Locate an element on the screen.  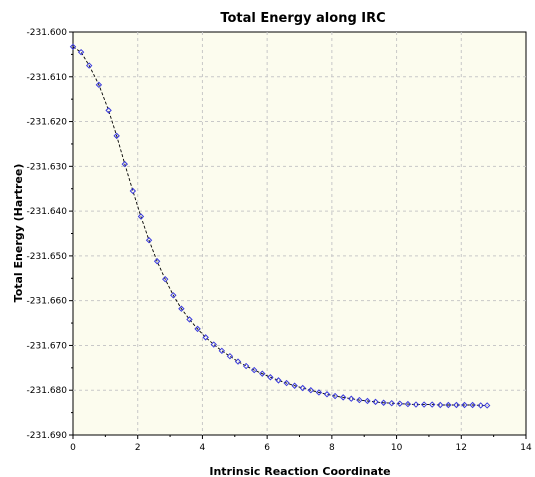
y-tick-label: -231.630 is located at coordinates (47, 167).